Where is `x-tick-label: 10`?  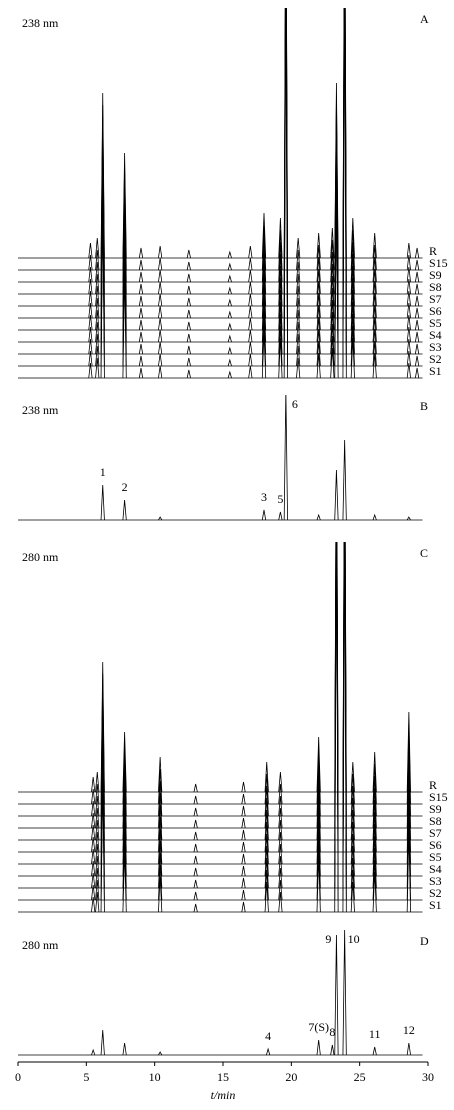 x-tick-label: 10 is located at coordinates (155, 1077).